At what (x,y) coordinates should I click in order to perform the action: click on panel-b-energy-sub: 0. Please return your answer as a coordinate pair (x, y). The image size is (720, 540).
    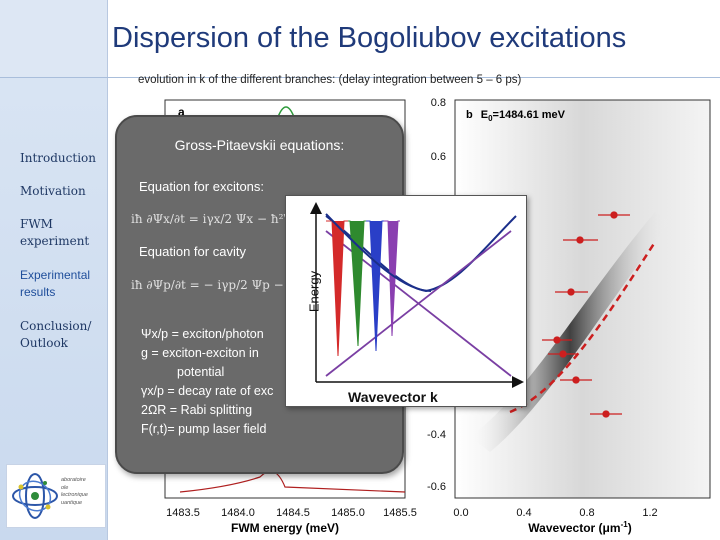
    Looking at the image, I should click on (490, 118).